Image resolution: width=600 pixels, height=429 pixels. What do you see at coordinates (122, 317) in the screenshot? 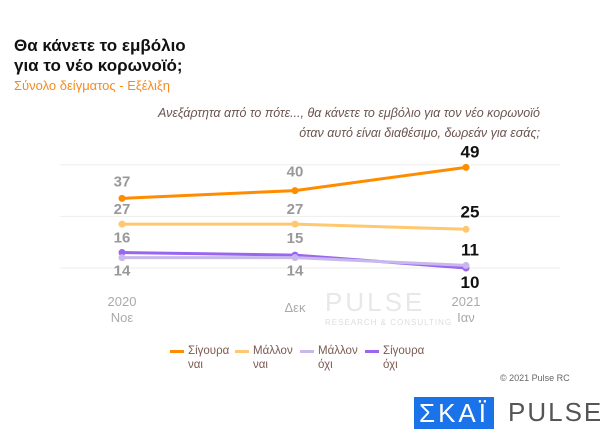
I see `x-tick-label: Νοε` at bounding box center [122, 317].